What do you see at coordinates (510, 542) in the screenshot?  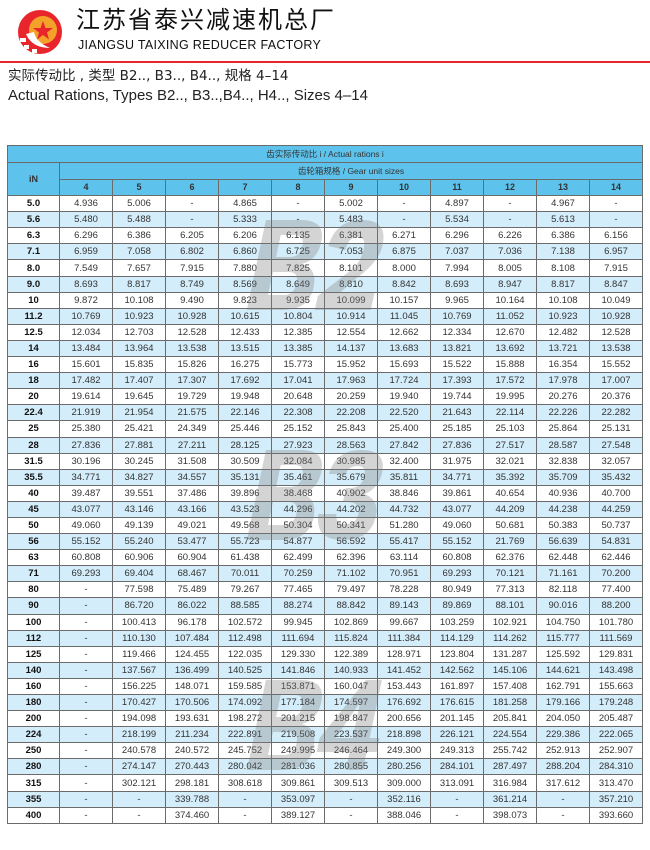 I see `ratio-value: 21.769` at bounding box center [510, 542].